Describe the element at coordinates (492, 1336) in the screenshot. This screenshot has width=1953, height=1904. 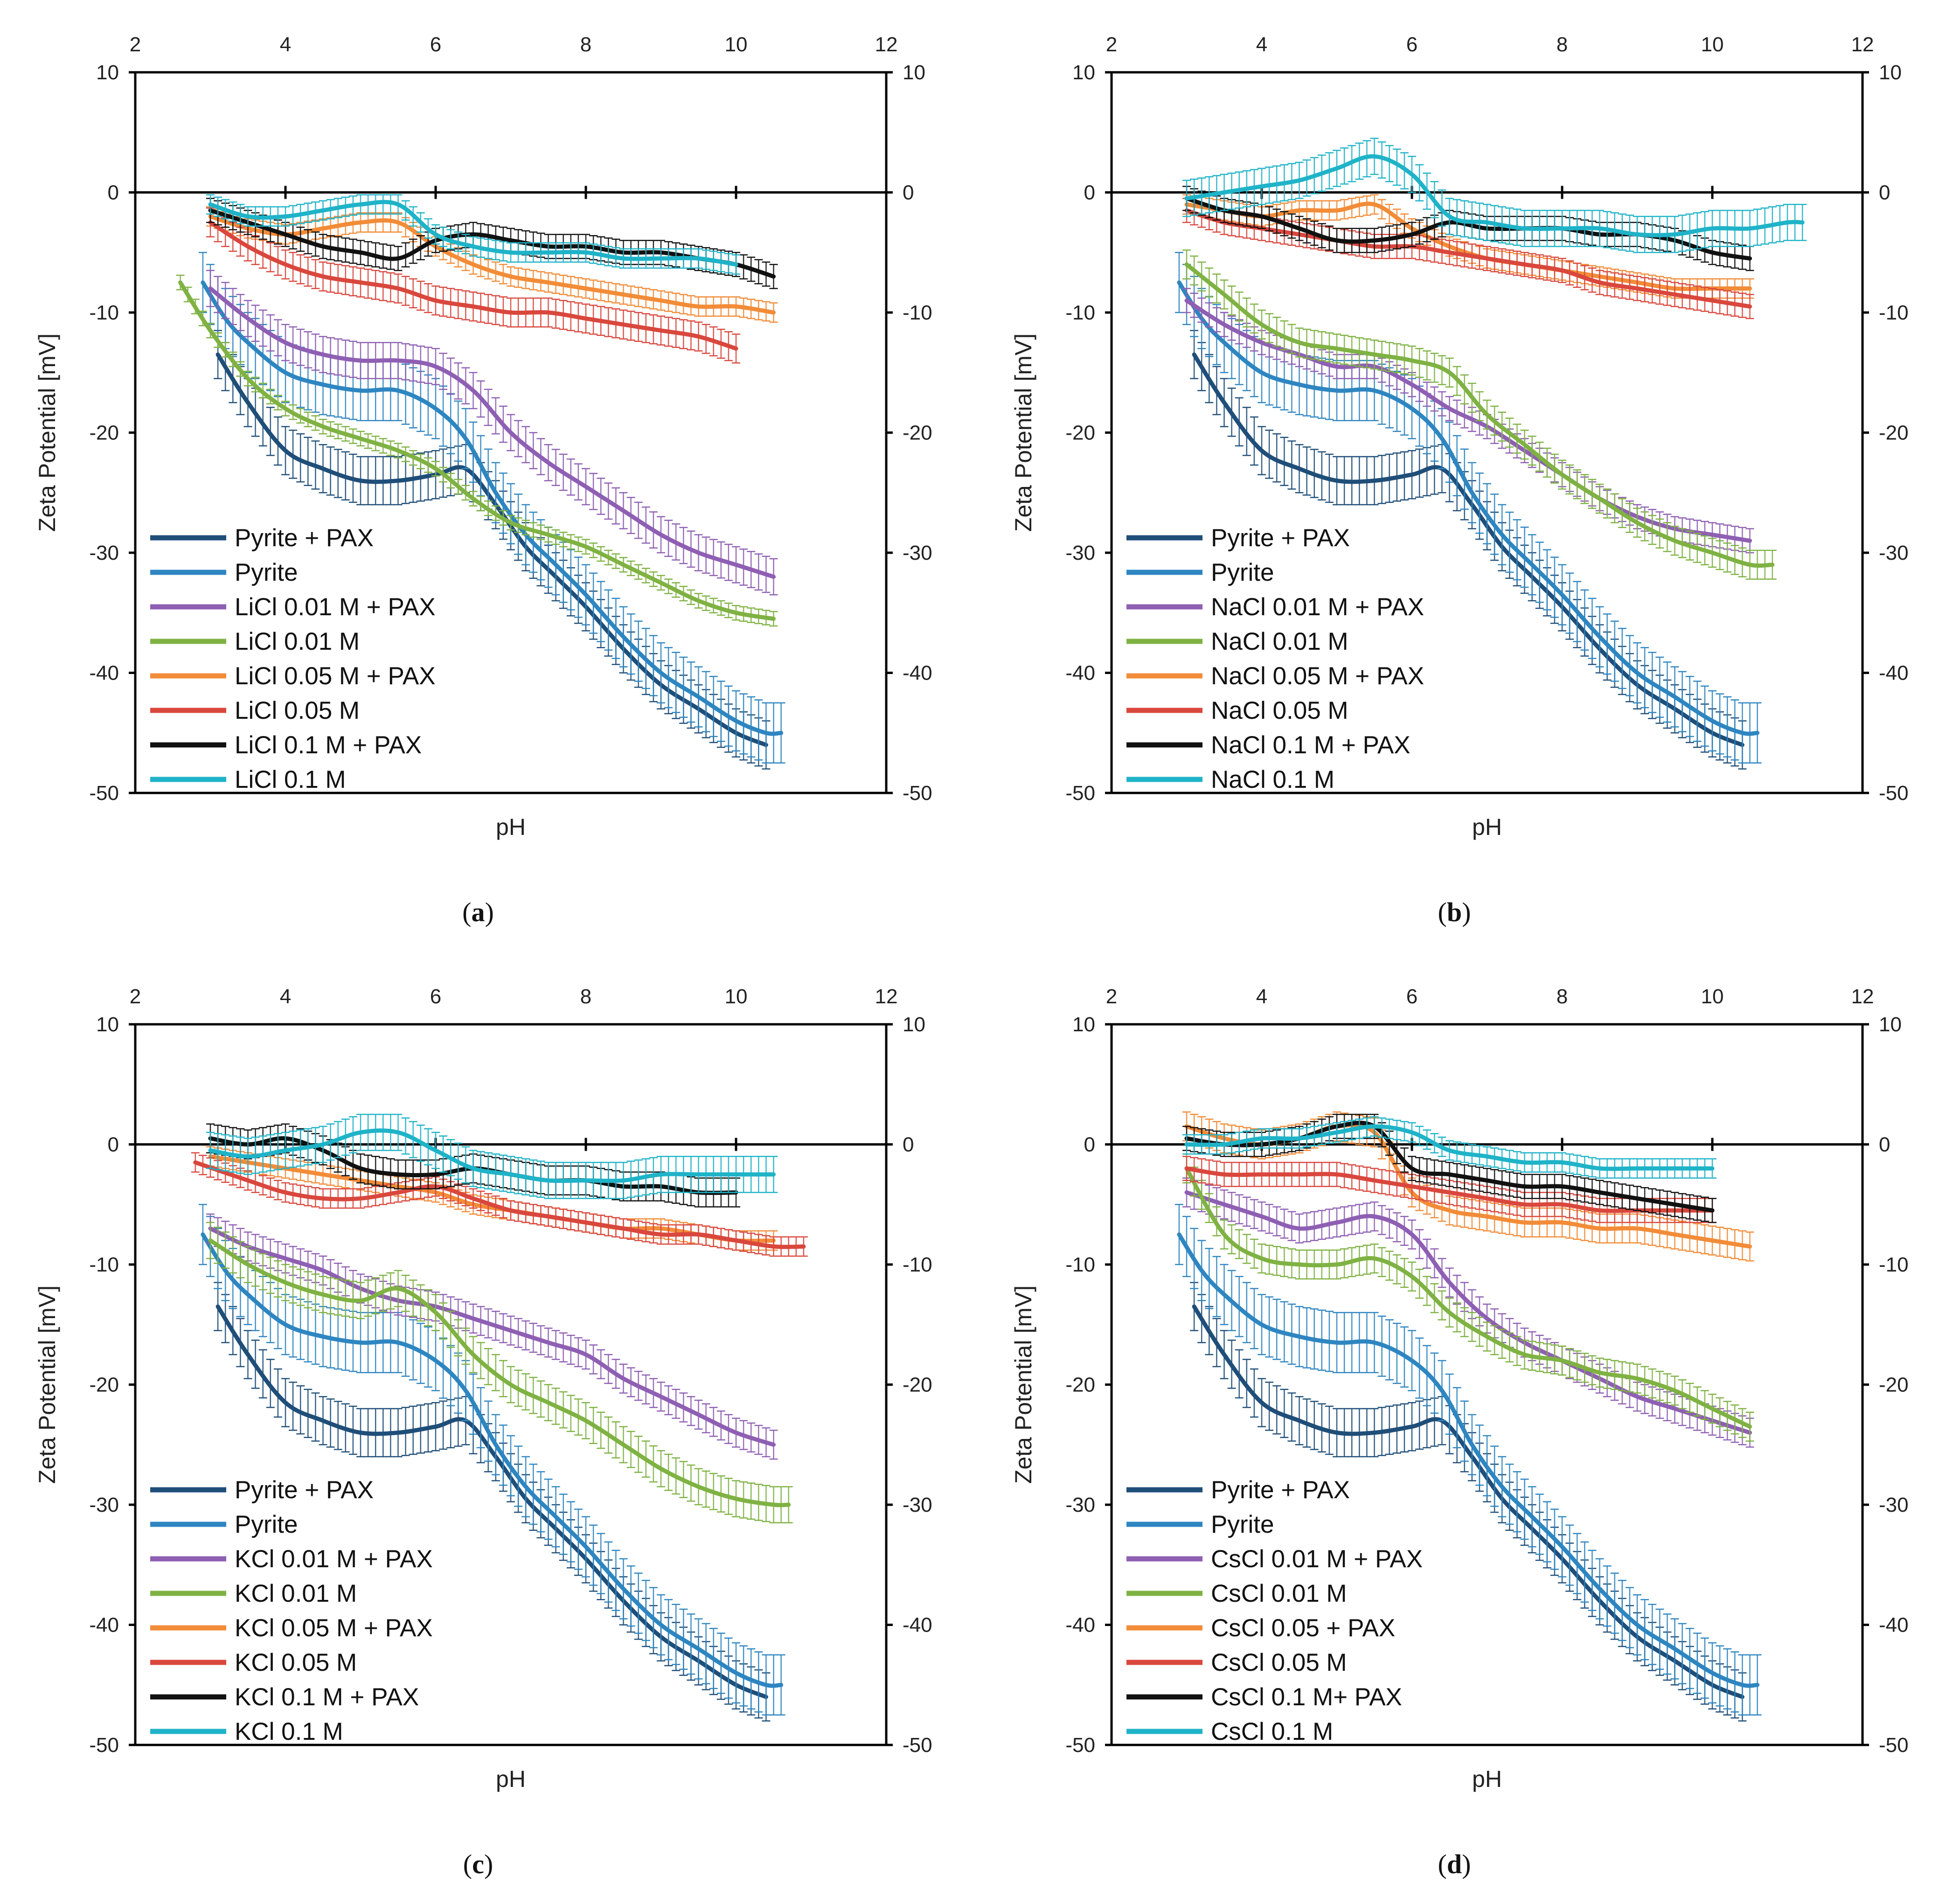
I see `series-kcl-0-01-m-pax` at that location.